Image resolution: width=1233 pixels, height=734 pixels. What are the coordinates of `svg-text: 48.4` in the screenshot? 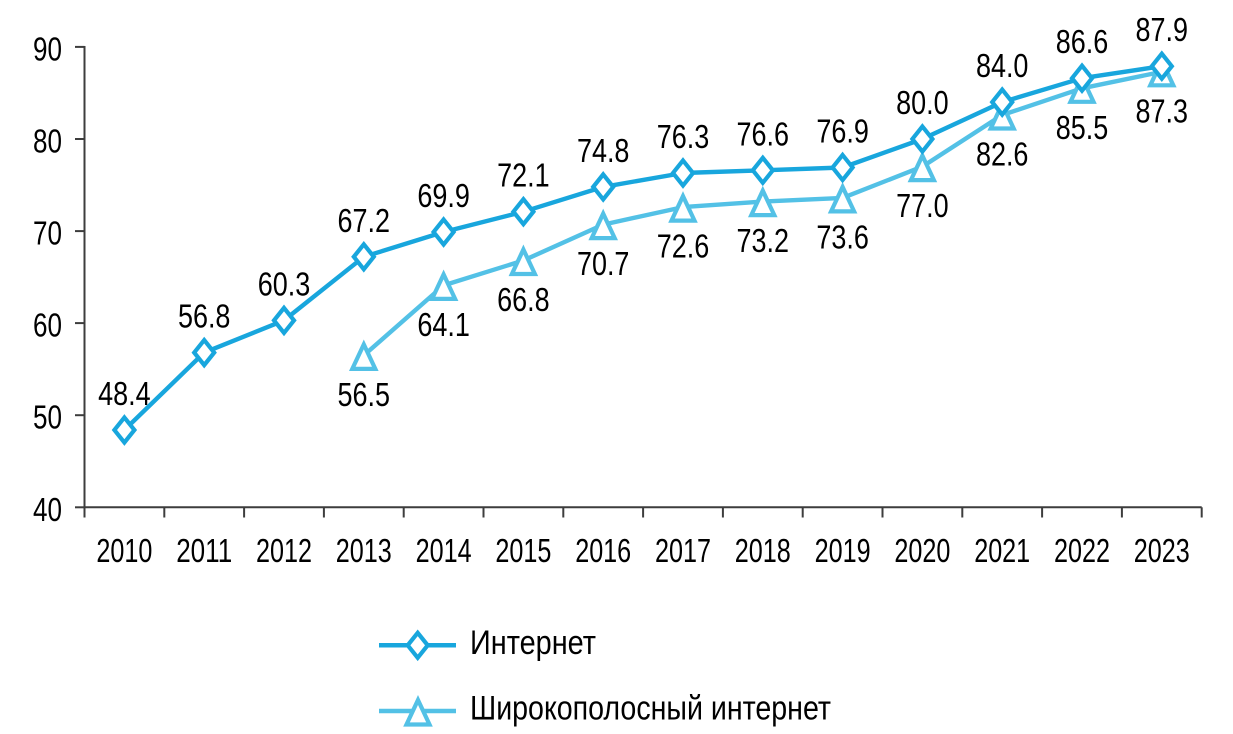 It's located at (124, 393).